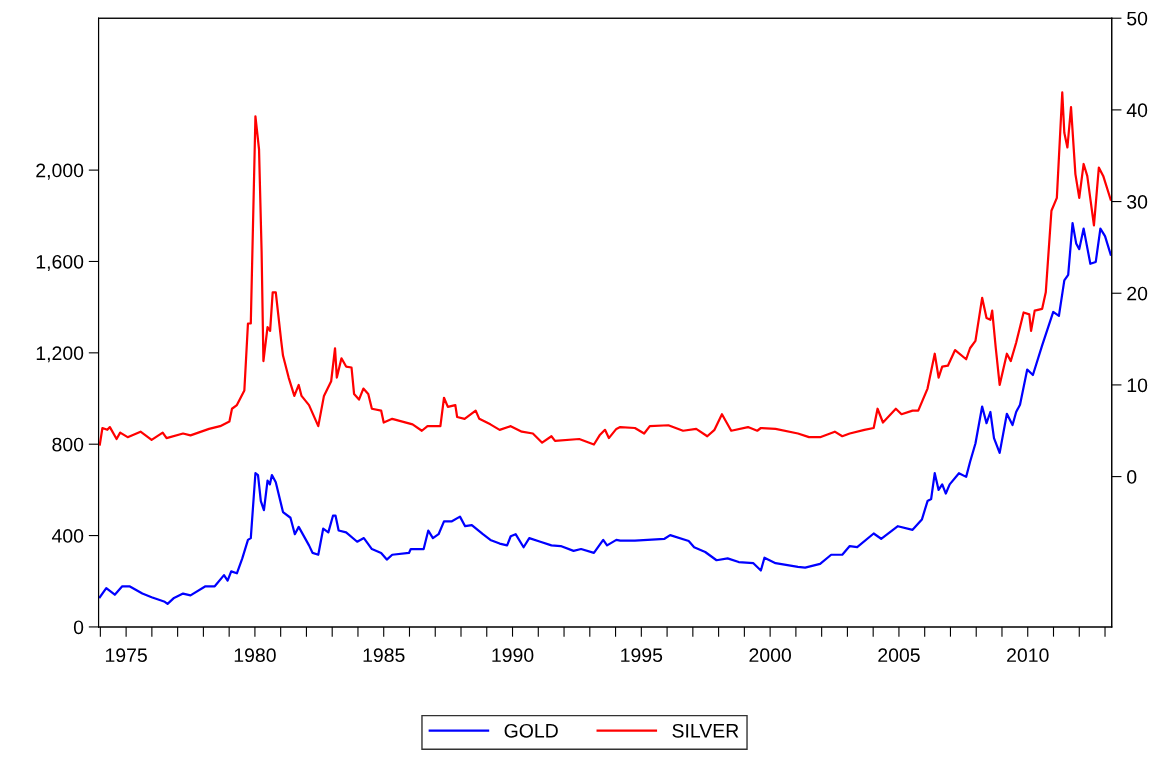 The width and height of the screenshot is (1169, 759). Describe the element at coordinates (60, 171) in the screenshot. I see `y-tick-label: 2,000` at that location.